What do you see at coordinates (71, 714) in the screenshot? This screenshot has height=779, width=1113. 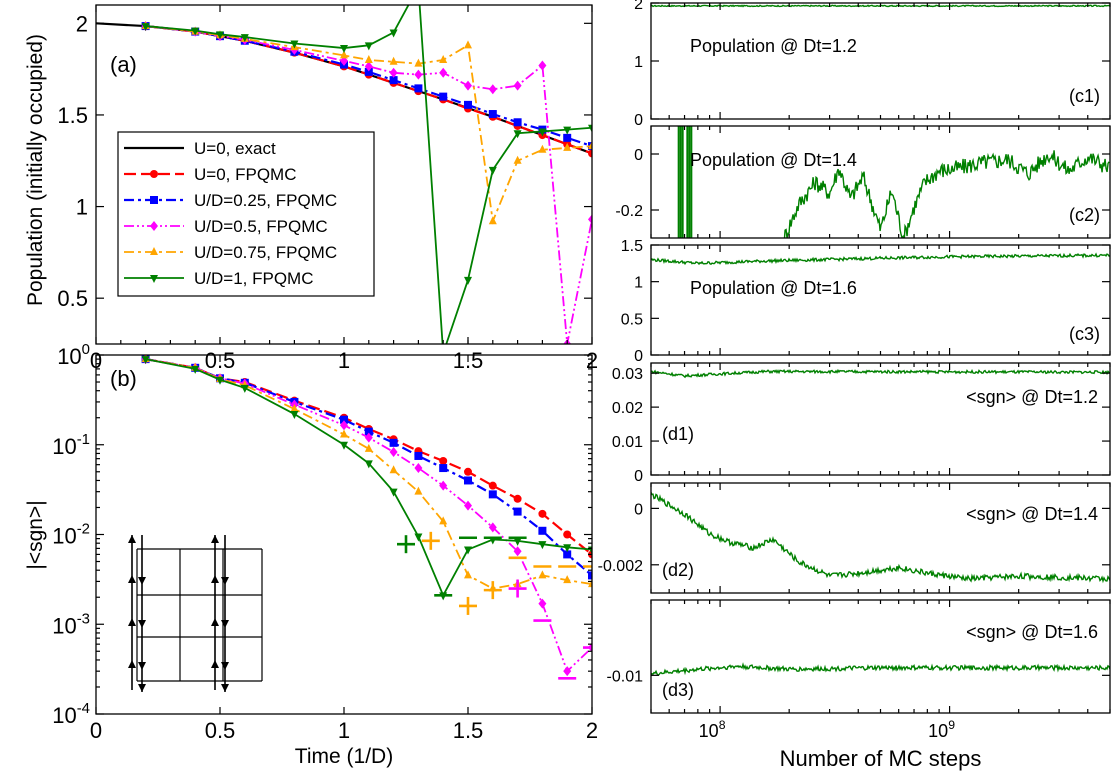 I see `ytick-label-b-0: 10⁻⁴` at bounding box center [71, 714].